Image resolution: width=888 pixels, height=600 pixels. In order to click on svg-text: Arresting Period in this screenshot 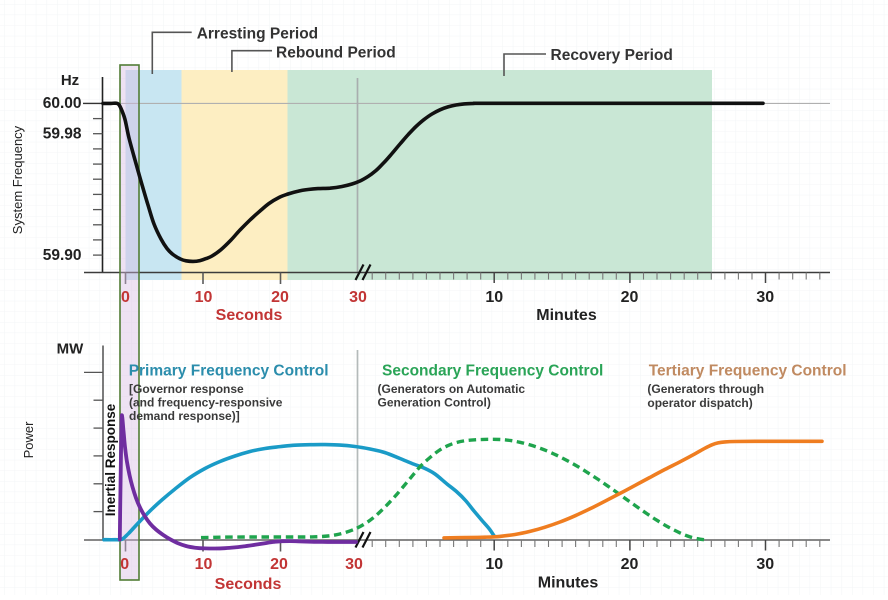, I will do `click(257, 34)`.